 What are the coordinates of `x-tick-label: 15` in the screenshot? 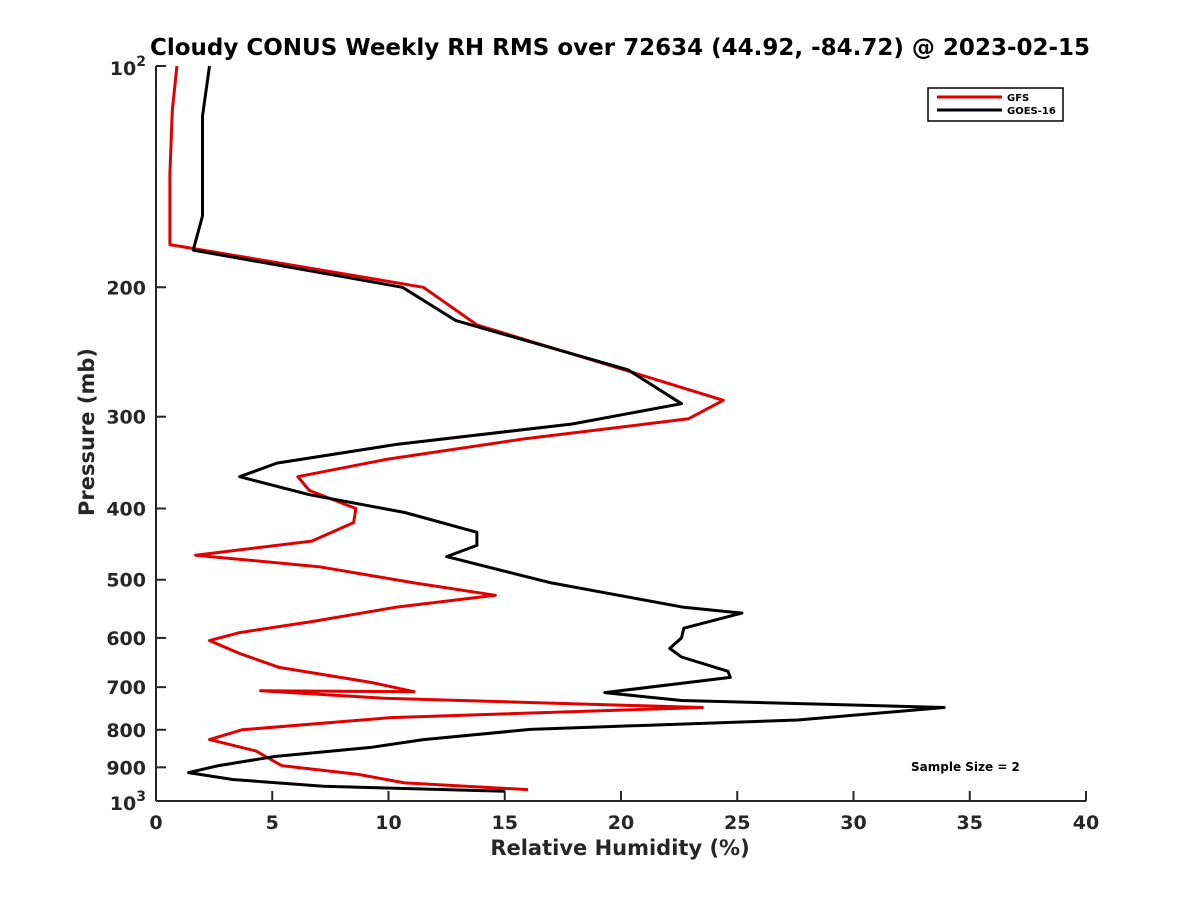 It's located at (505, 823).